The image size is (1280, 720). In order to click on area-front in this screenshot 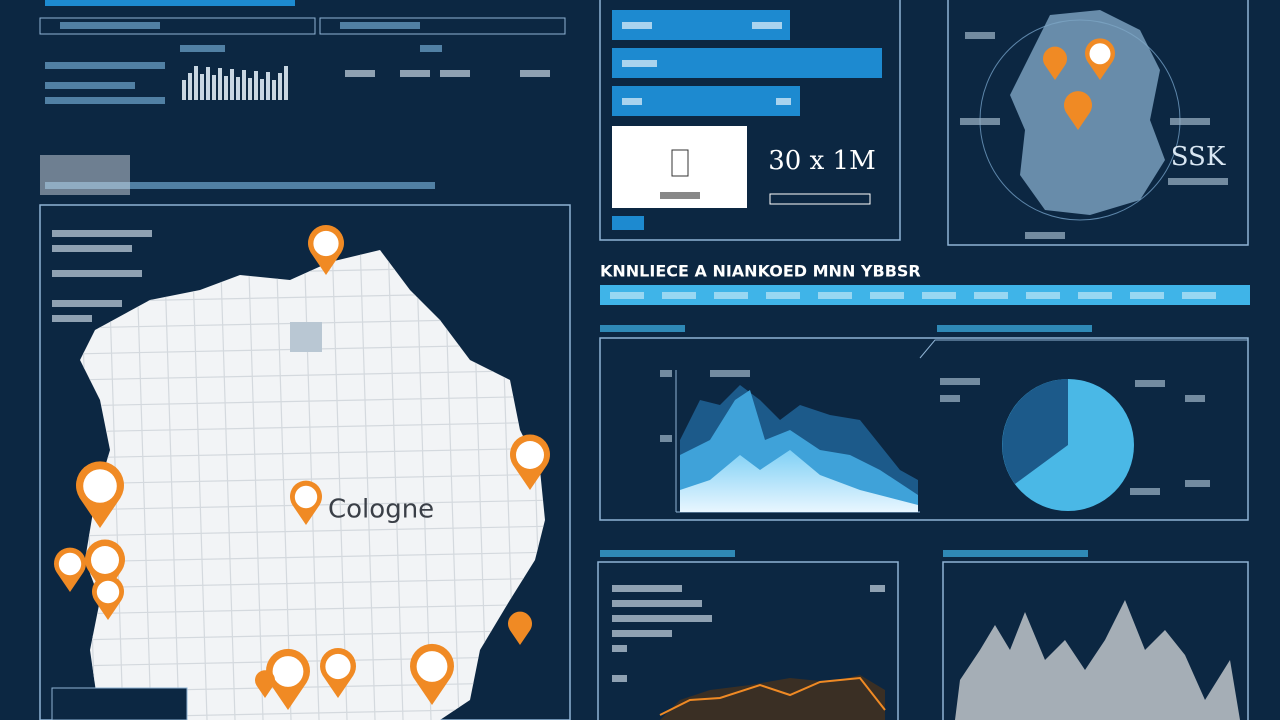, I will do `click(799, 481)`.